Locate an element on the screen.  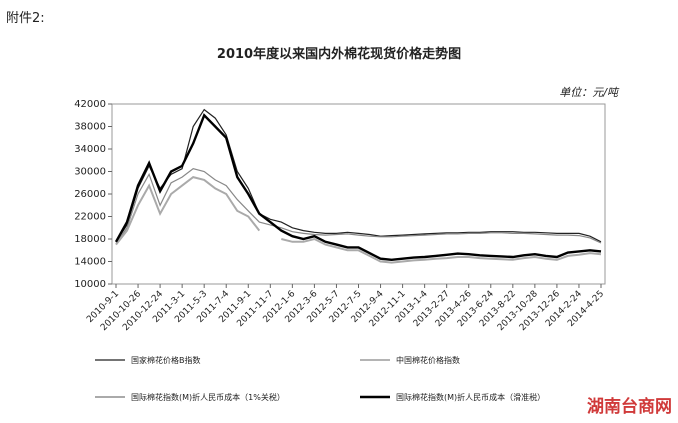
y-tick-label: 38000 is located at coordinates (90, 127).